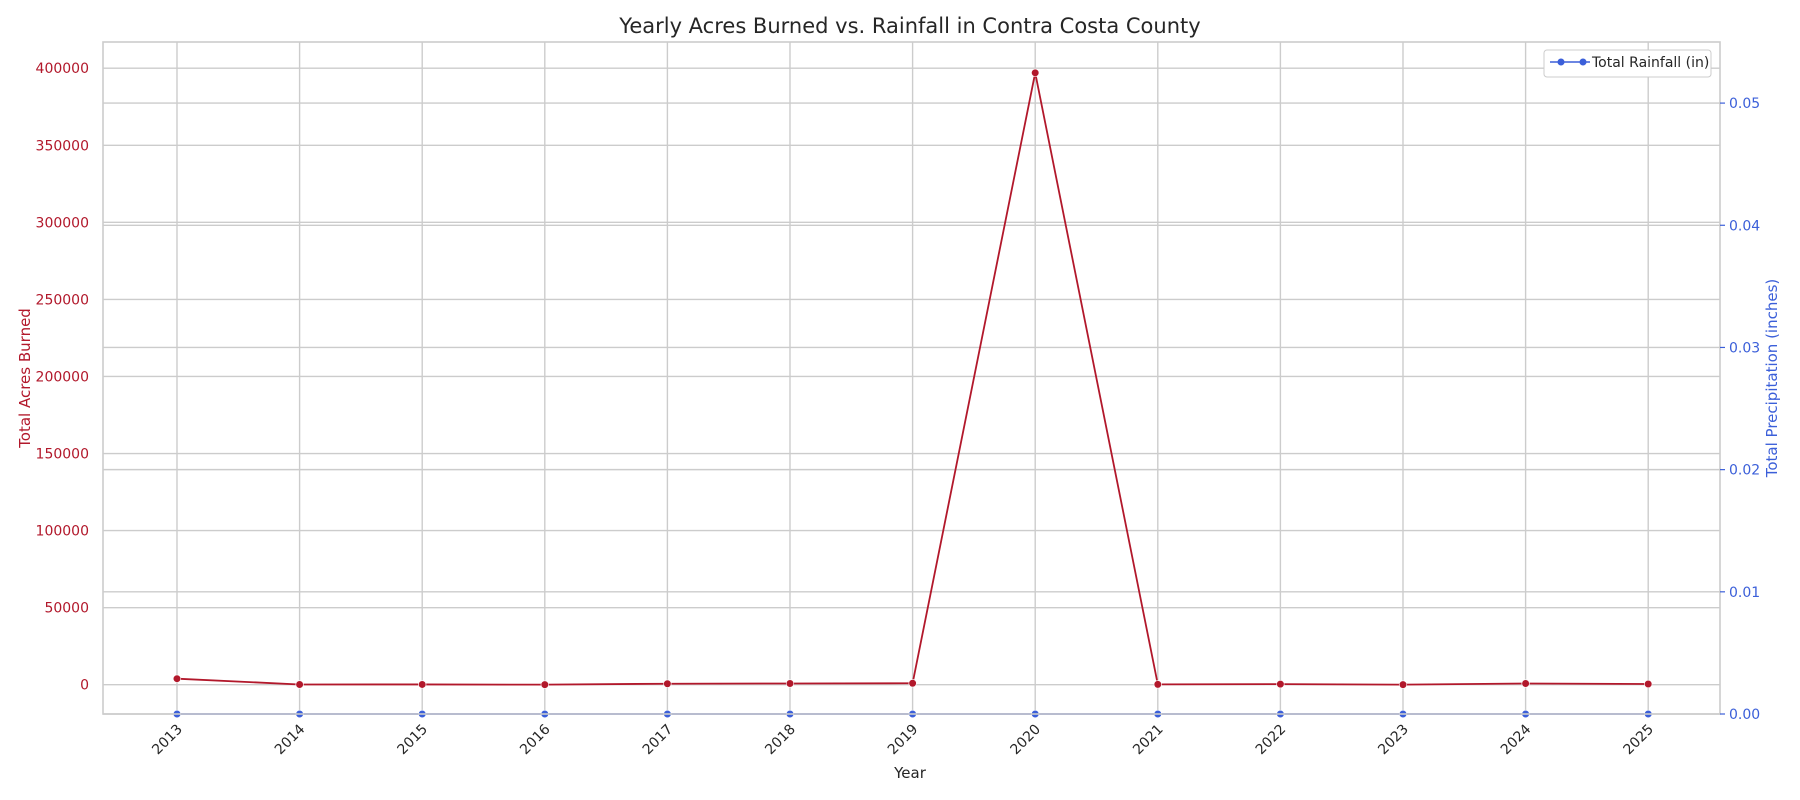  Describe the element at coordinates (658, 740) in the screenshot. I see `x-tick-label: 2017` at that location.